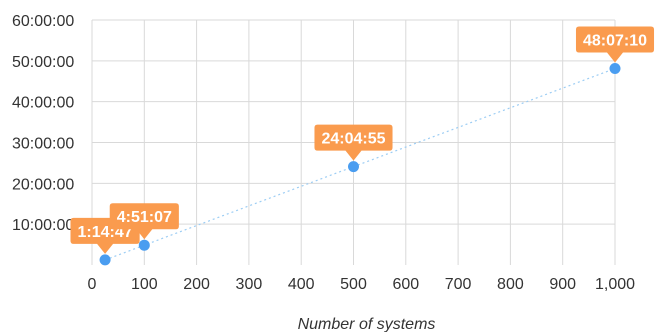 This screenshot has width=662, height=332. I want to click on y-tick-label: 40:00:00, so click(43, 103).